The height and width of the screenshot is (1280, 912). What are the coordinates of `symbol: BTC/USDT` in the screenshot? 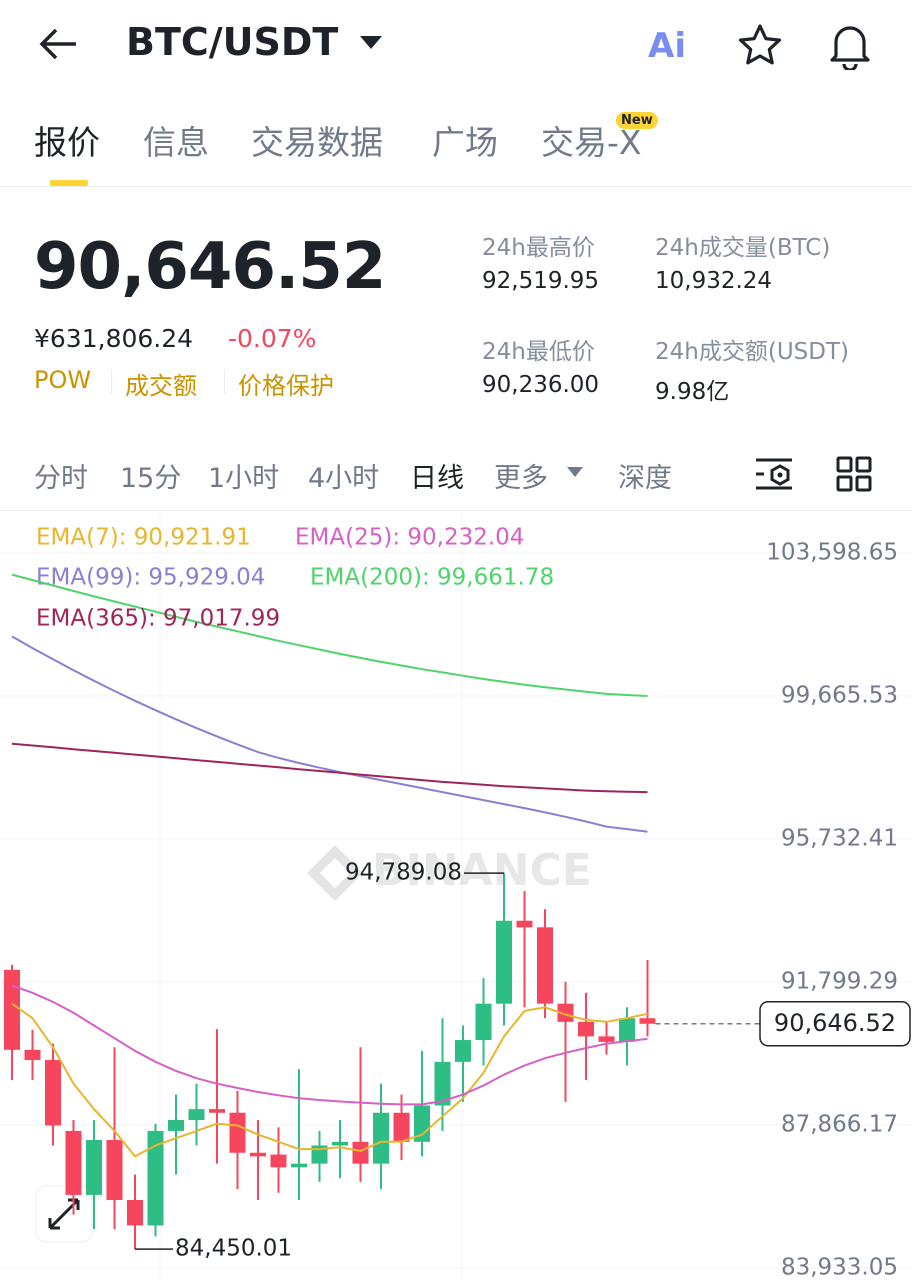 It's located at (232, 42).